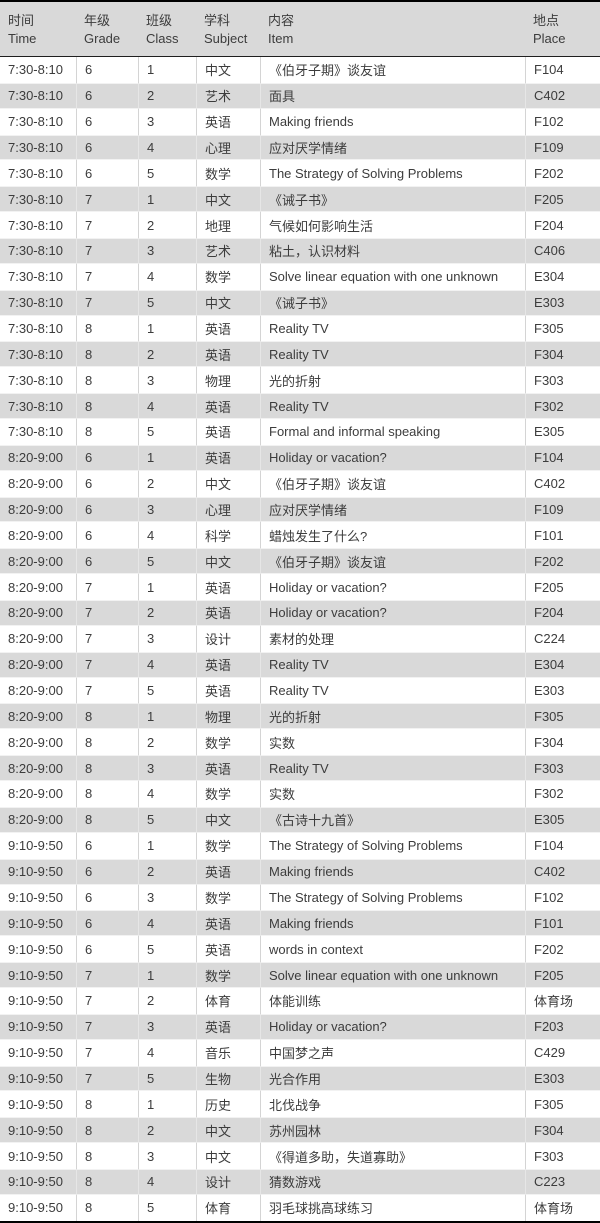 The height and width of the screenshot is (1223, 600). What do you see at coordinates (159, 20) in the screenshot?
I see `column-header-class-zh: 班级` at bounding box center [159, 20].